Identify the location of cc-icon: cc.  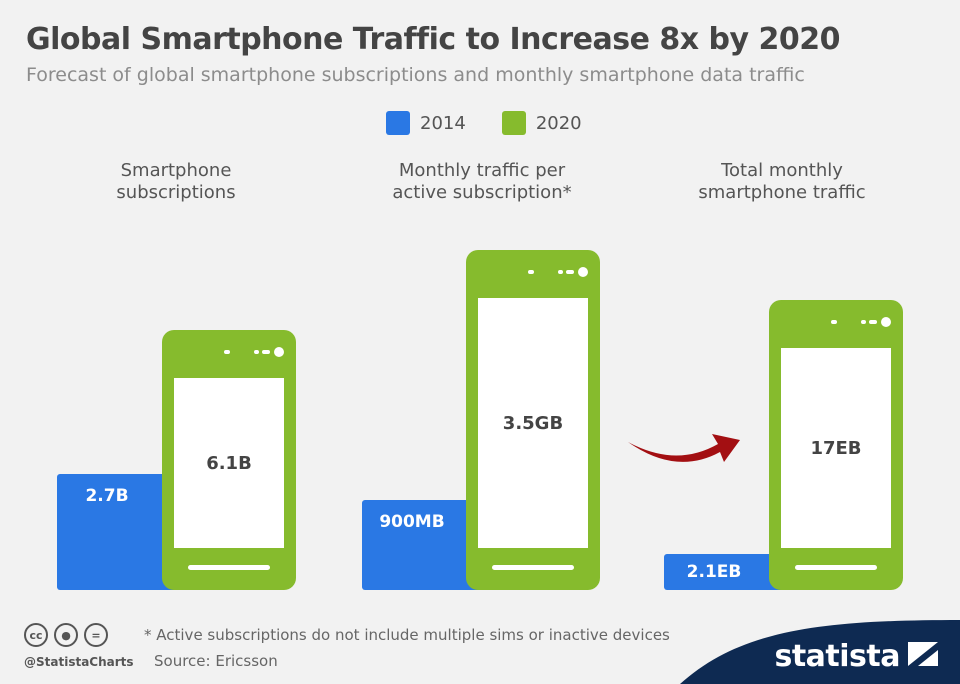
(36, 635).